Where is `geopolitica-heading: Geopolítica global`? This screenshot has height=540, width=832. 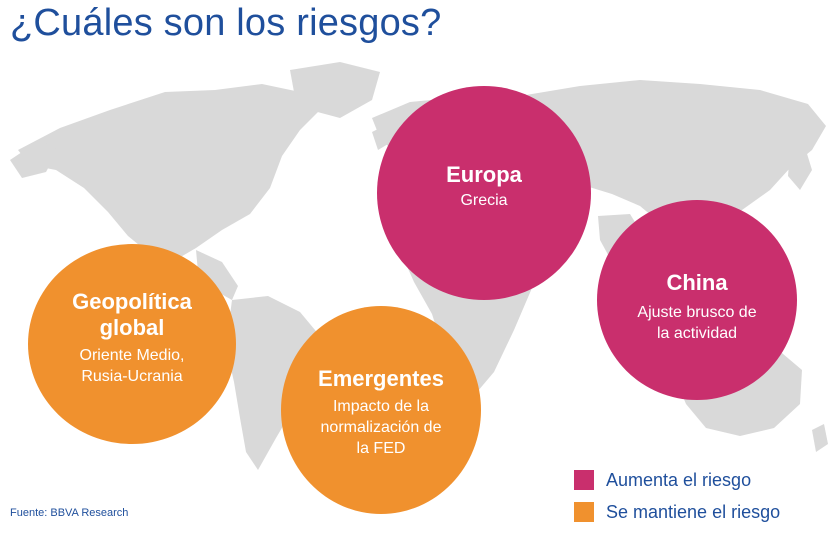 geopolitica-heading: Geopolítica global is located at coordinates (132, 314).